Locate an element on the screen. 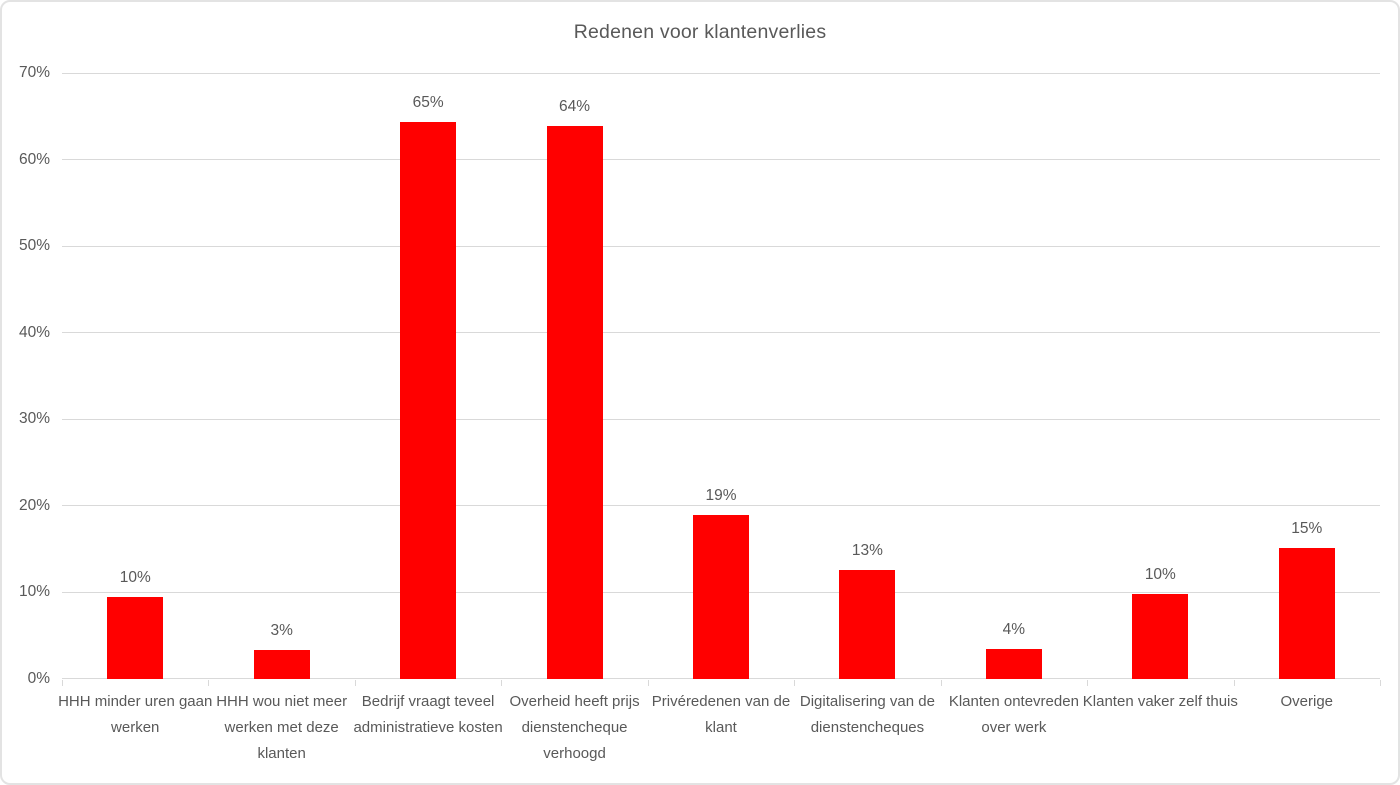  bar-value-label: 13% is located at coordinates (867, 550).